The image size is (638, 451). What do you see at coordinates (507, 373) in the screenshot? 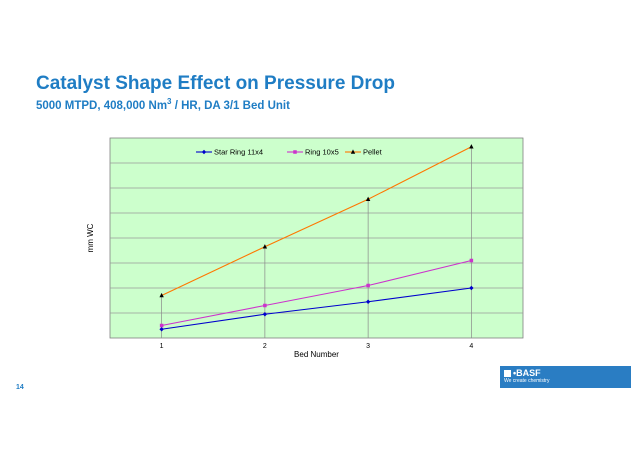
I see `basf-cube-icon` at bounding box center [507, 373].